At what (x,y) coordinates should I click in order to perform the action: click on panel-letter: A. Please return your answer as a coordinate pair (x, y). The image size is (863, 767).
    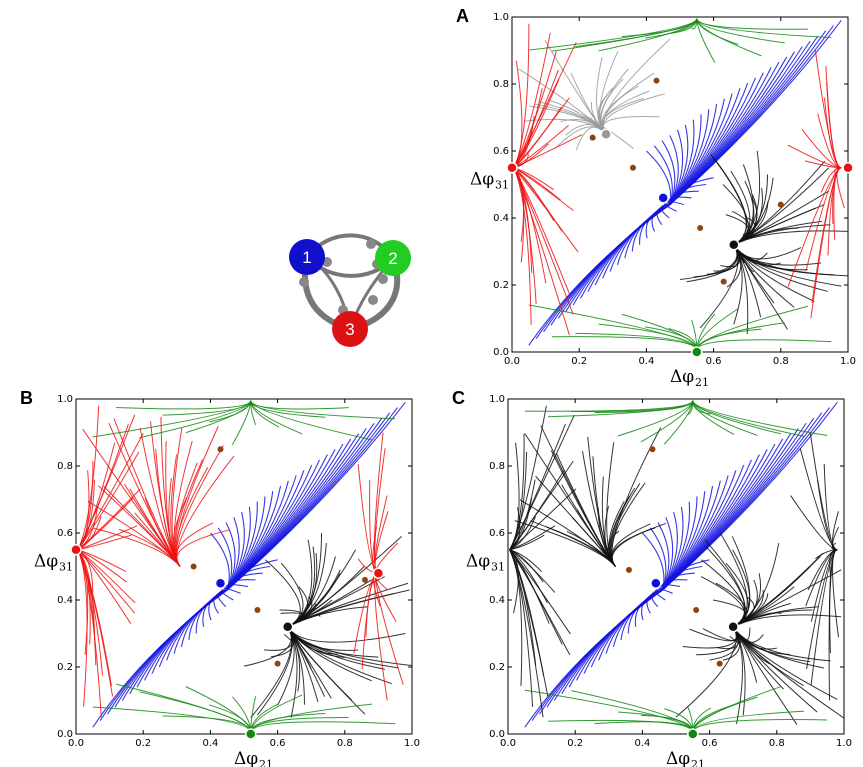
    Looking at the image, I should click on (462, 16).